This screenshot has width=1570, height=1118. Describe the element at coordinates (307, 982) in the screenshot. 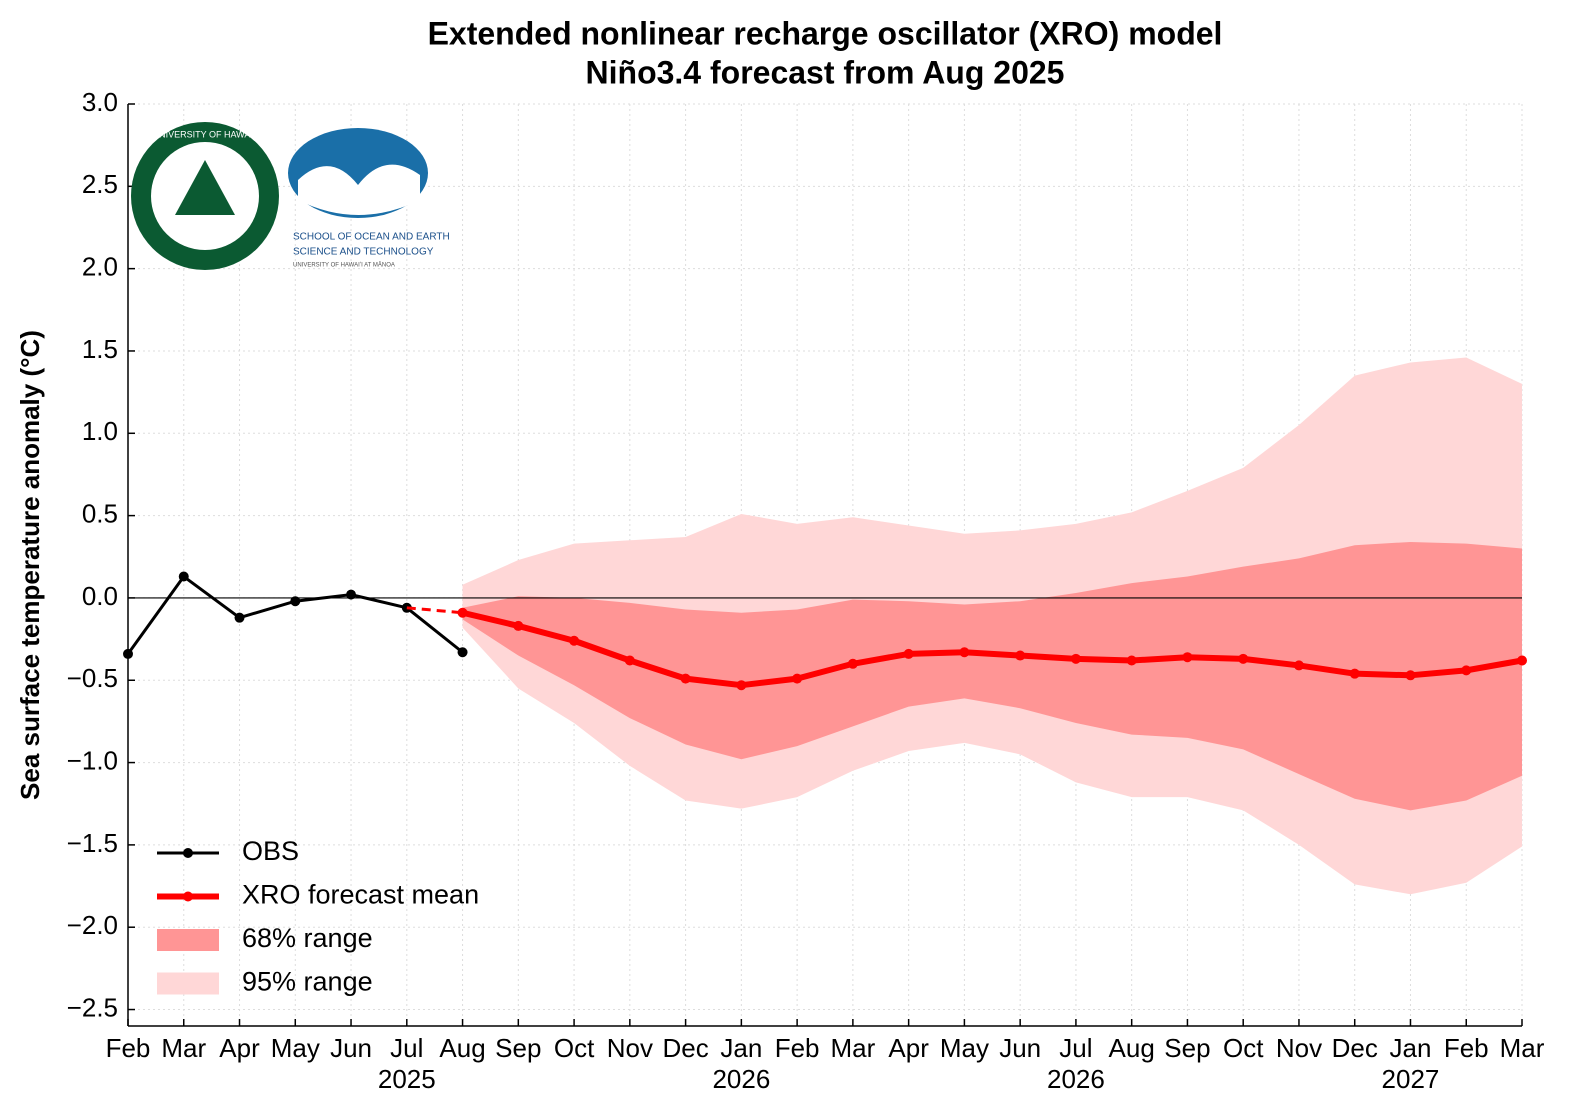

I see `legend-label: 95% range` at that location.